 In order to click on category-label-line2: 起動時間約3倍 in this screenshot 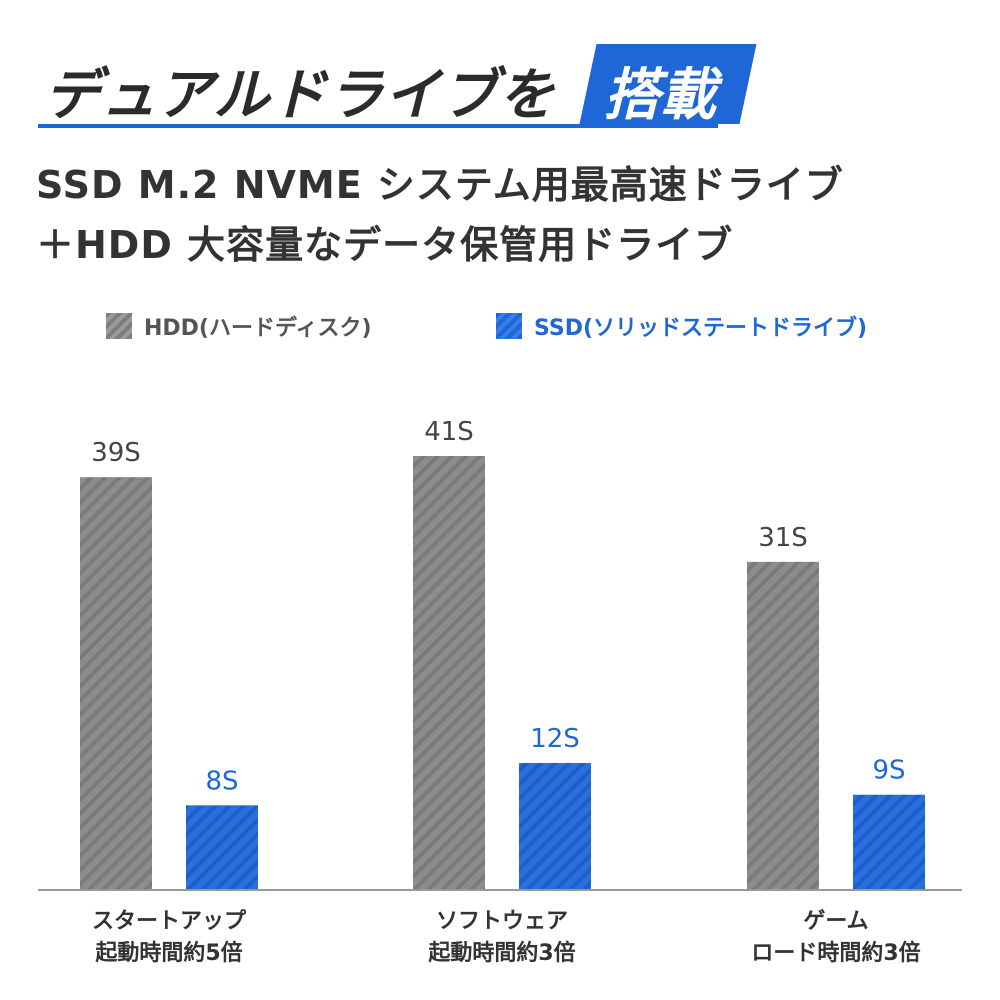, I will do `click(502, 953)`.